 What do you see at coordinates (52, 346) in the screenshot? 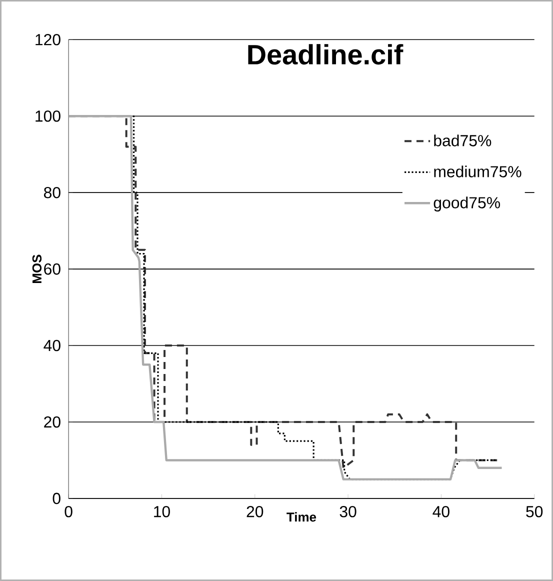
I see `y-tick-label: 40` at bounding box center [52, 346].